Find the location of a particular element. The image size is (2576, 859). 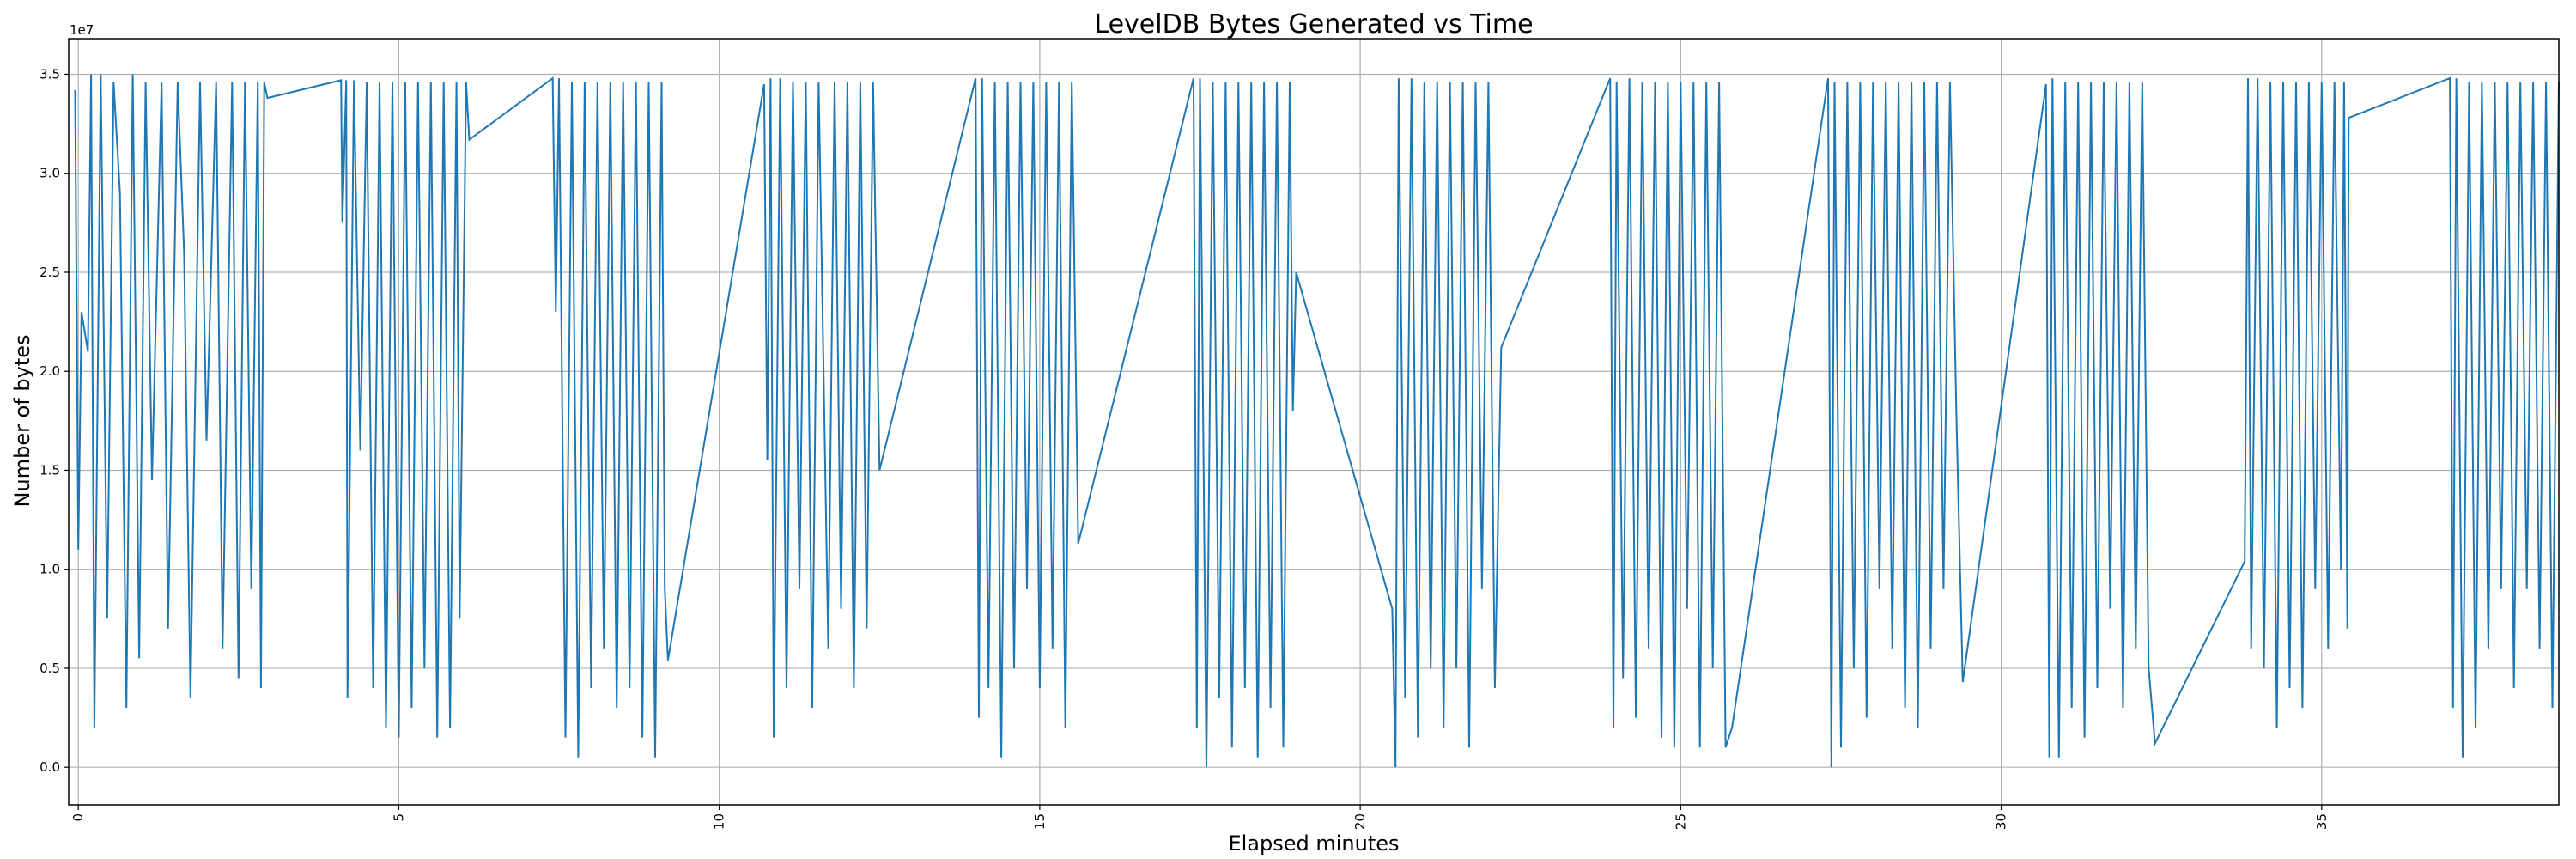

chart-title: LevelDB Bytes Generated vs Time is located at coordinates (1313, 24).